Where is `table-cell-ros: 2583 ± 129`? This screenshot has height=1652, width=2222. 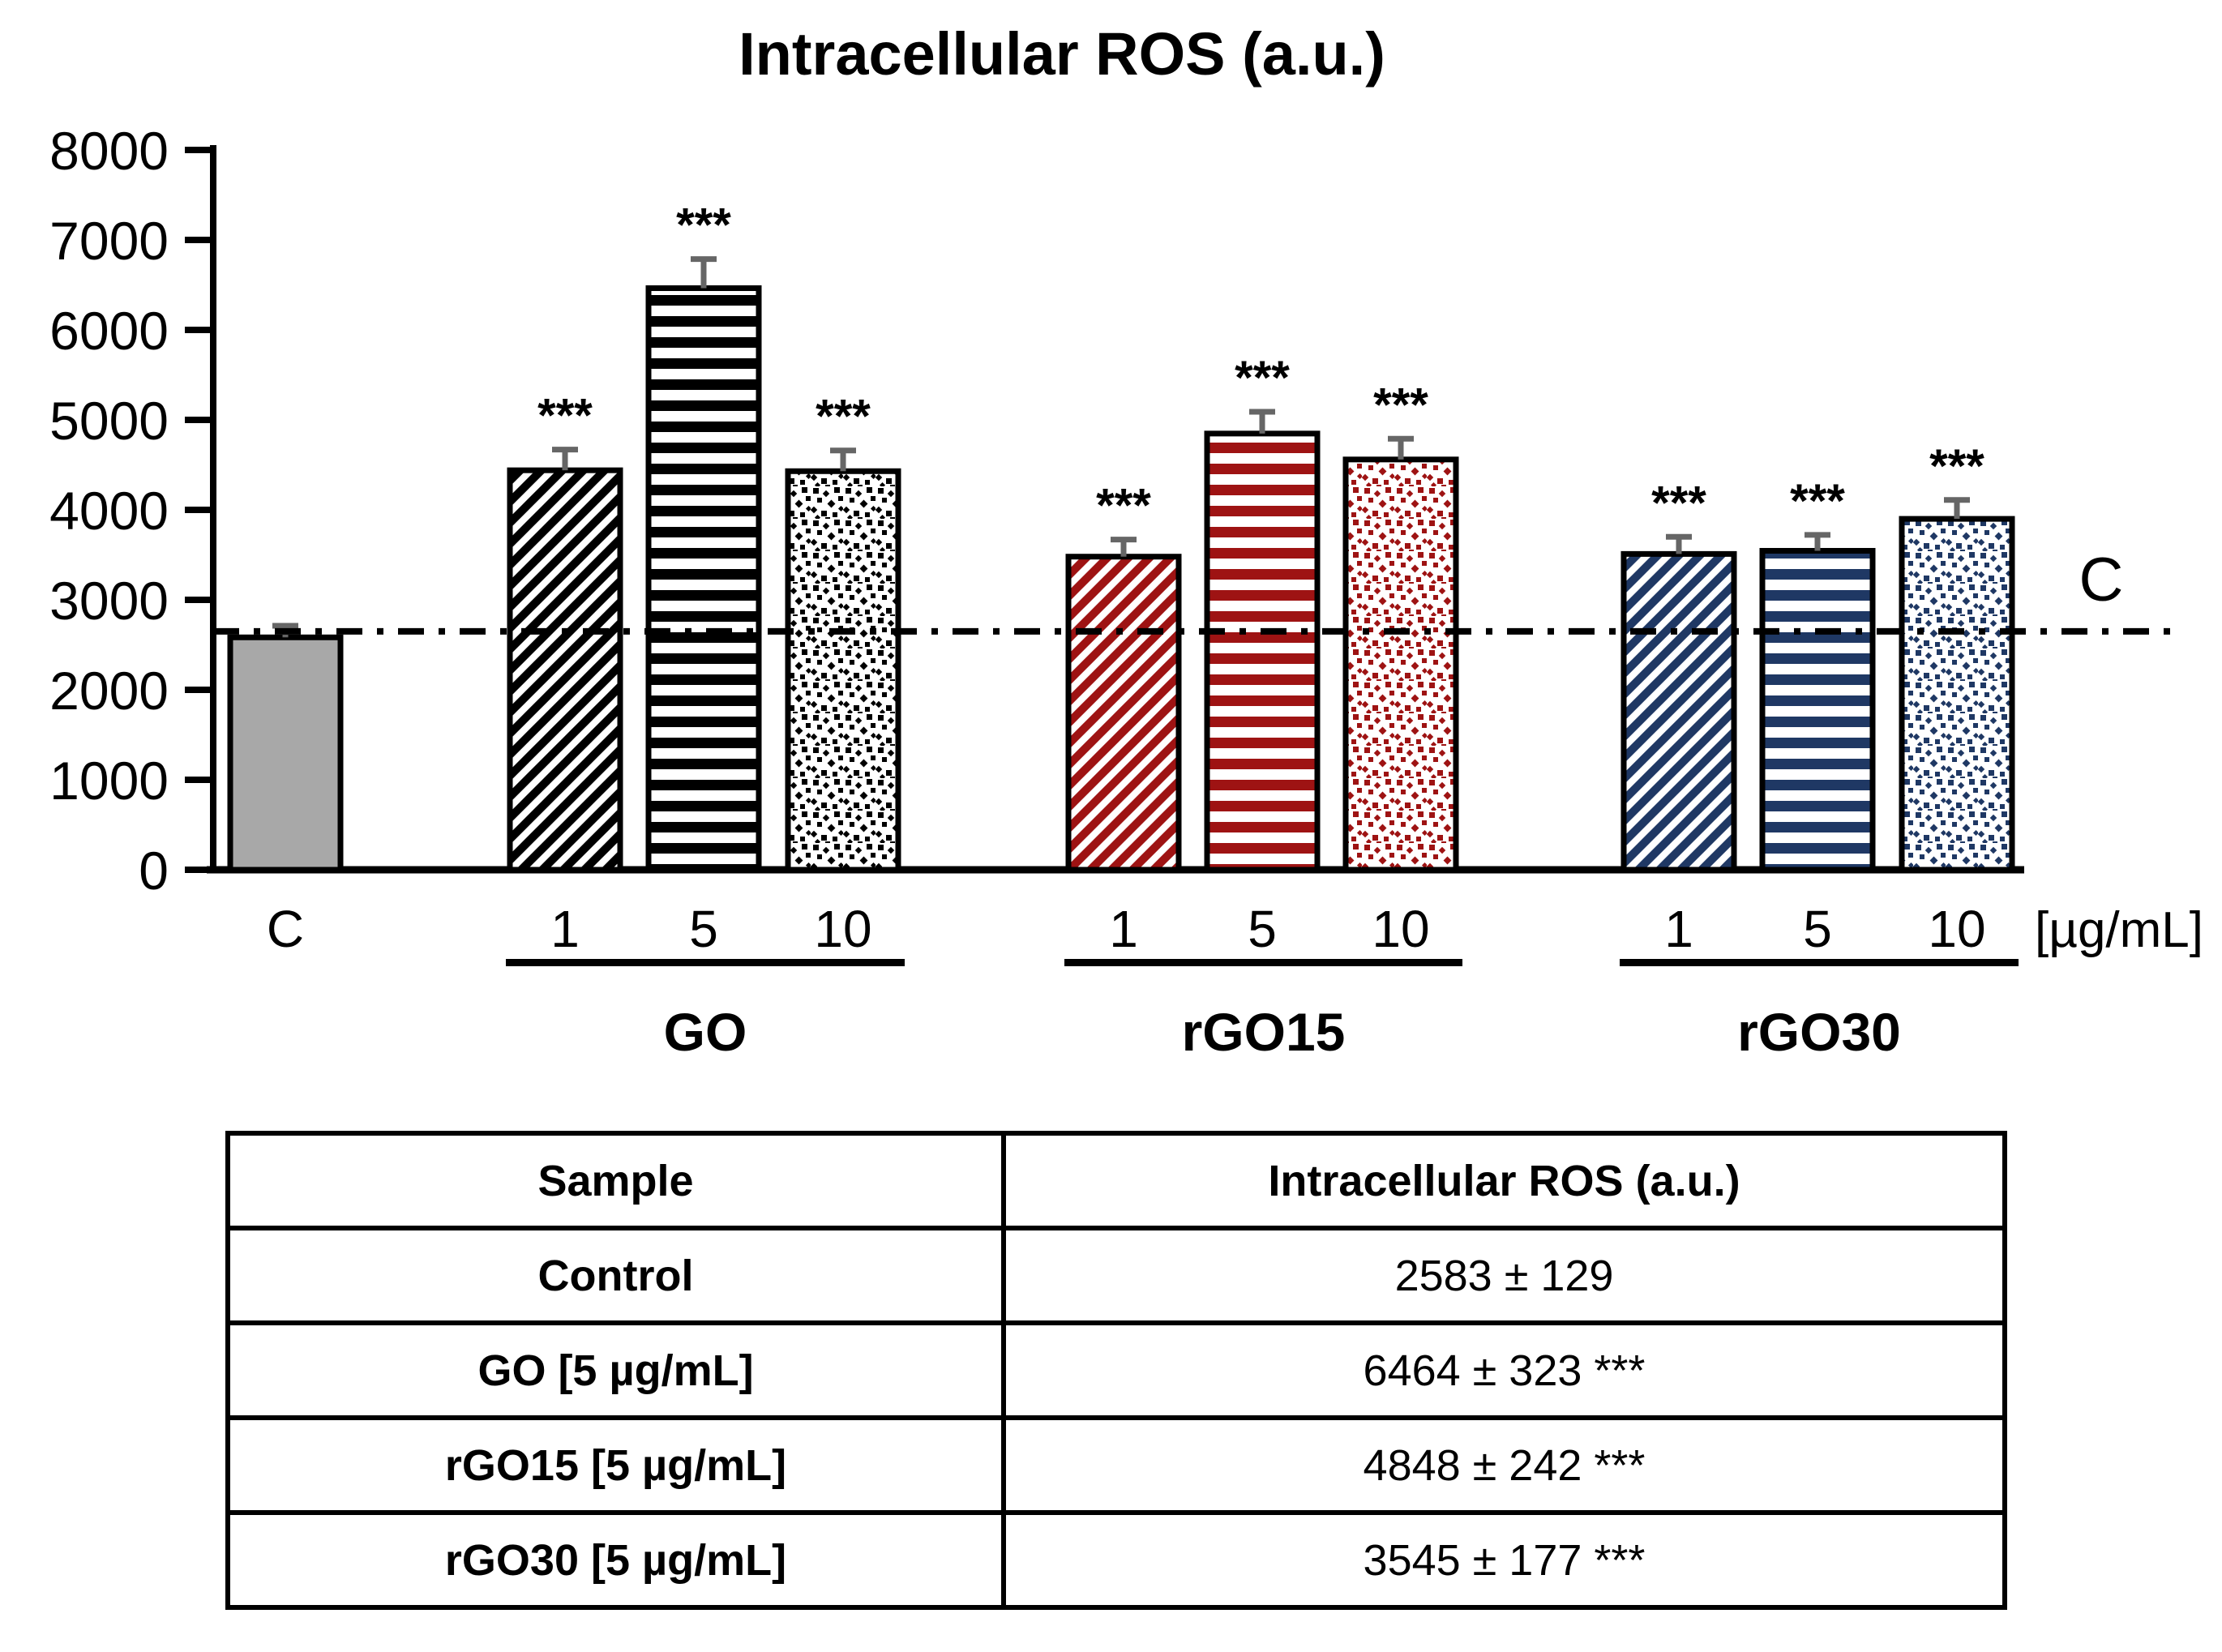
table-cell-ros: 2583 ± 129 is located at coordinates (1504, 1276).